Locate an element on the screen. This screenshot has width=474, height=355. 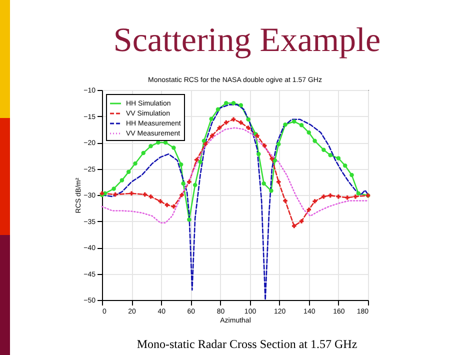
text: Mono-static Radar Cross Section at 1.57 GHz is located at coordinates (247, 344).